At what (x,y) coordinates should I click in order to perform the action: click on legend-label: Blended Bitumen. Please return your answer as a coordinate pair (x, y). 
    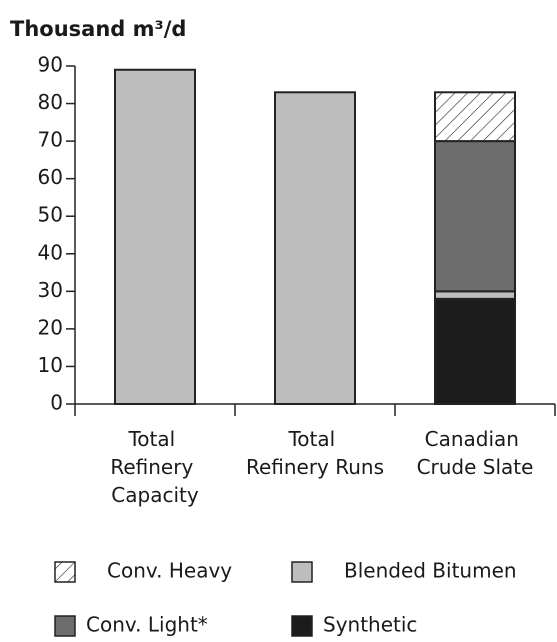
    Looking at the image, I should click on (430, 571).